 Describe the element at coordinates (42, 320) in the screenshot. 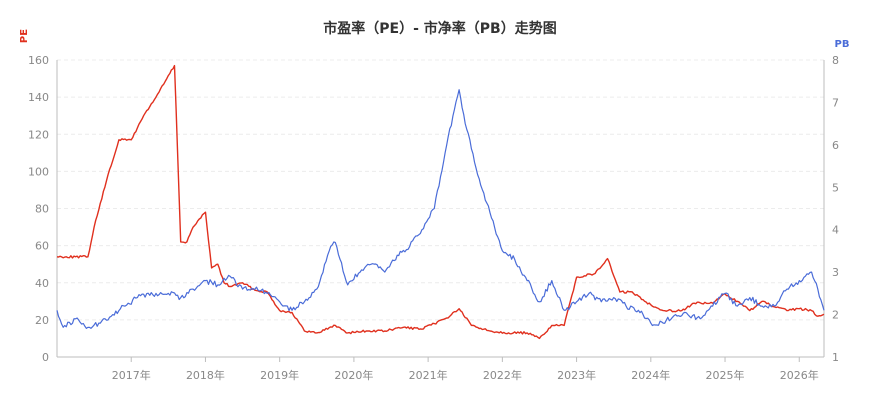

I see `left-tick-label: 20` at that location.